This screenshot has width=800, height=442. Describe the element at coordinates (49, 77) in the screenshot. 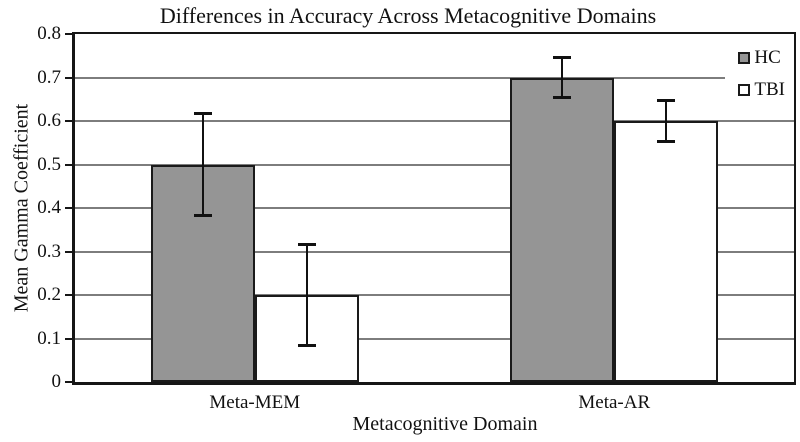

I see `y-tick-label-0.7: 0.7` at that location.